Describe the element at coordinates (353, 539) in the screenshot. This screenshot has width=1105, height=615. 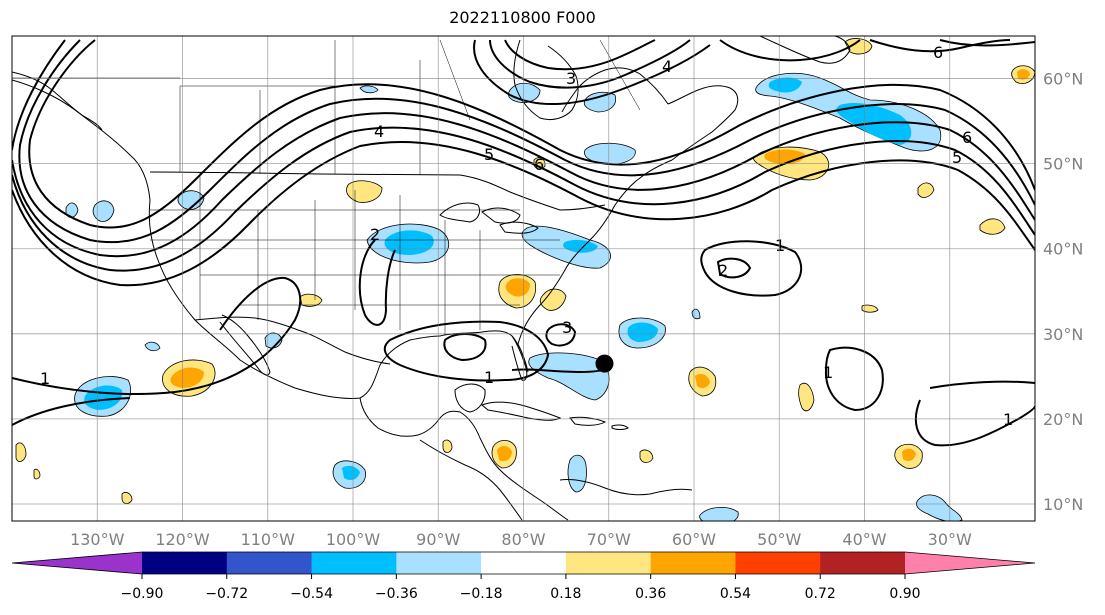
I see `longitude-tick-label: 100°W` at that location.